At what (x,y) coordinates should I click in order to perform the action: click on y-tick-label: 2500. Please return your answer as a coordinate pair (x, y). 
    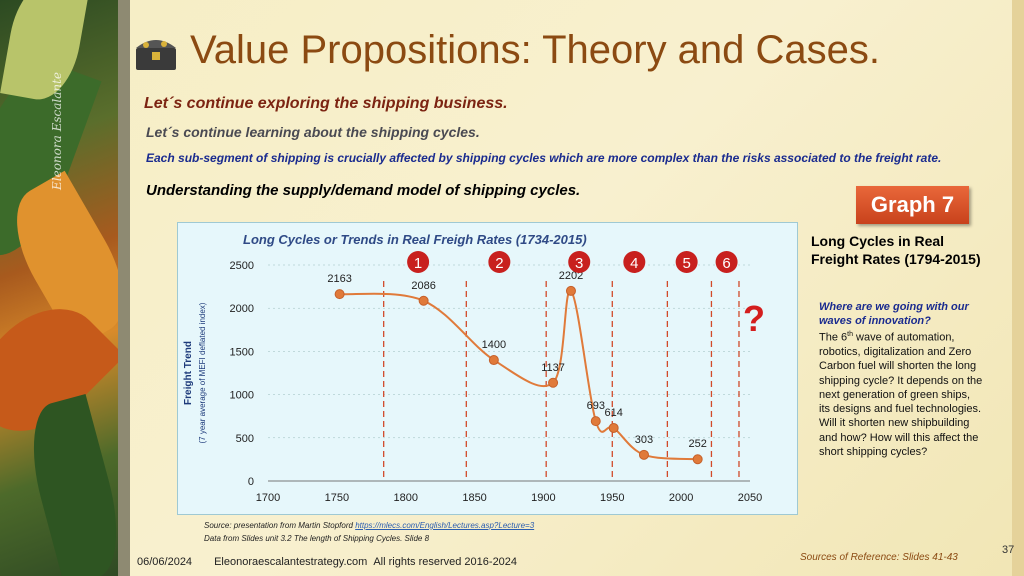
    Looking at the image, I should click on (242, 266).